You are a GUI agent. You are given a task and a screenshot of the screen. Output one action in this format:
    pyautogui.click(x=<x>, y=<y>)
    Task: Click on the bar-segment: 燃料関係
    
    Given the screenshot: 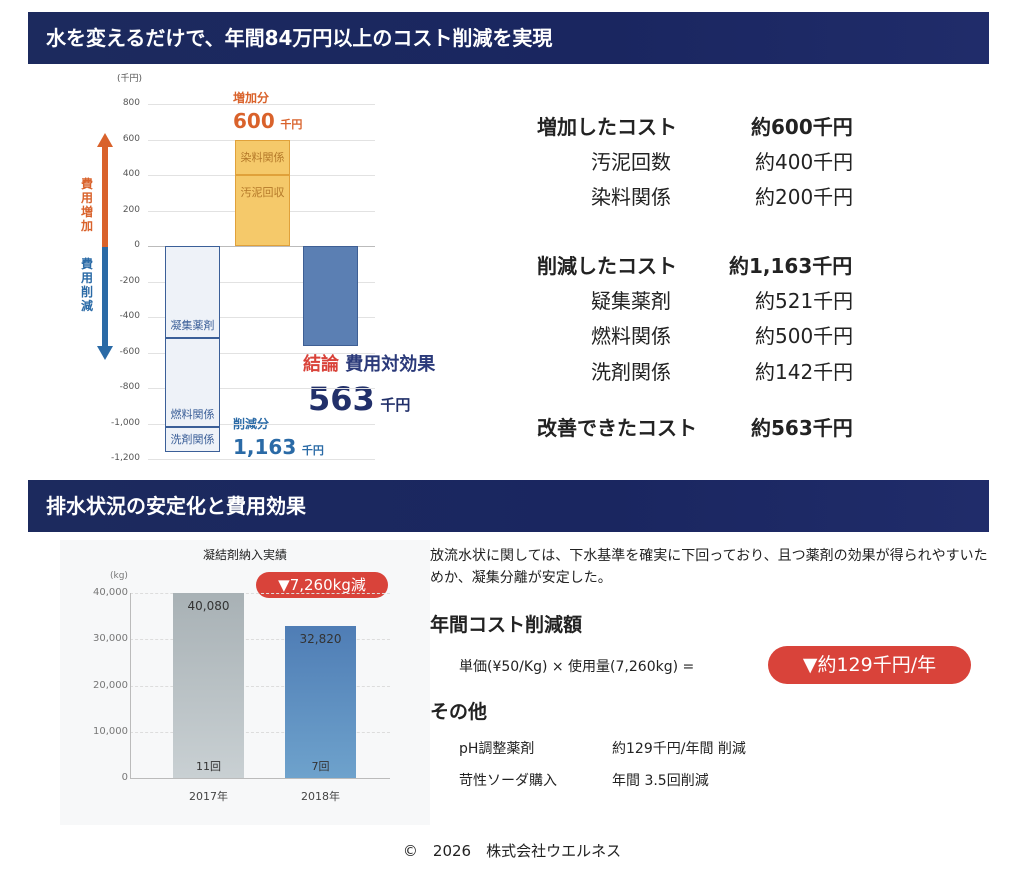 What is the action you would take?
    pyautogui.click(x=192, y=383)
    